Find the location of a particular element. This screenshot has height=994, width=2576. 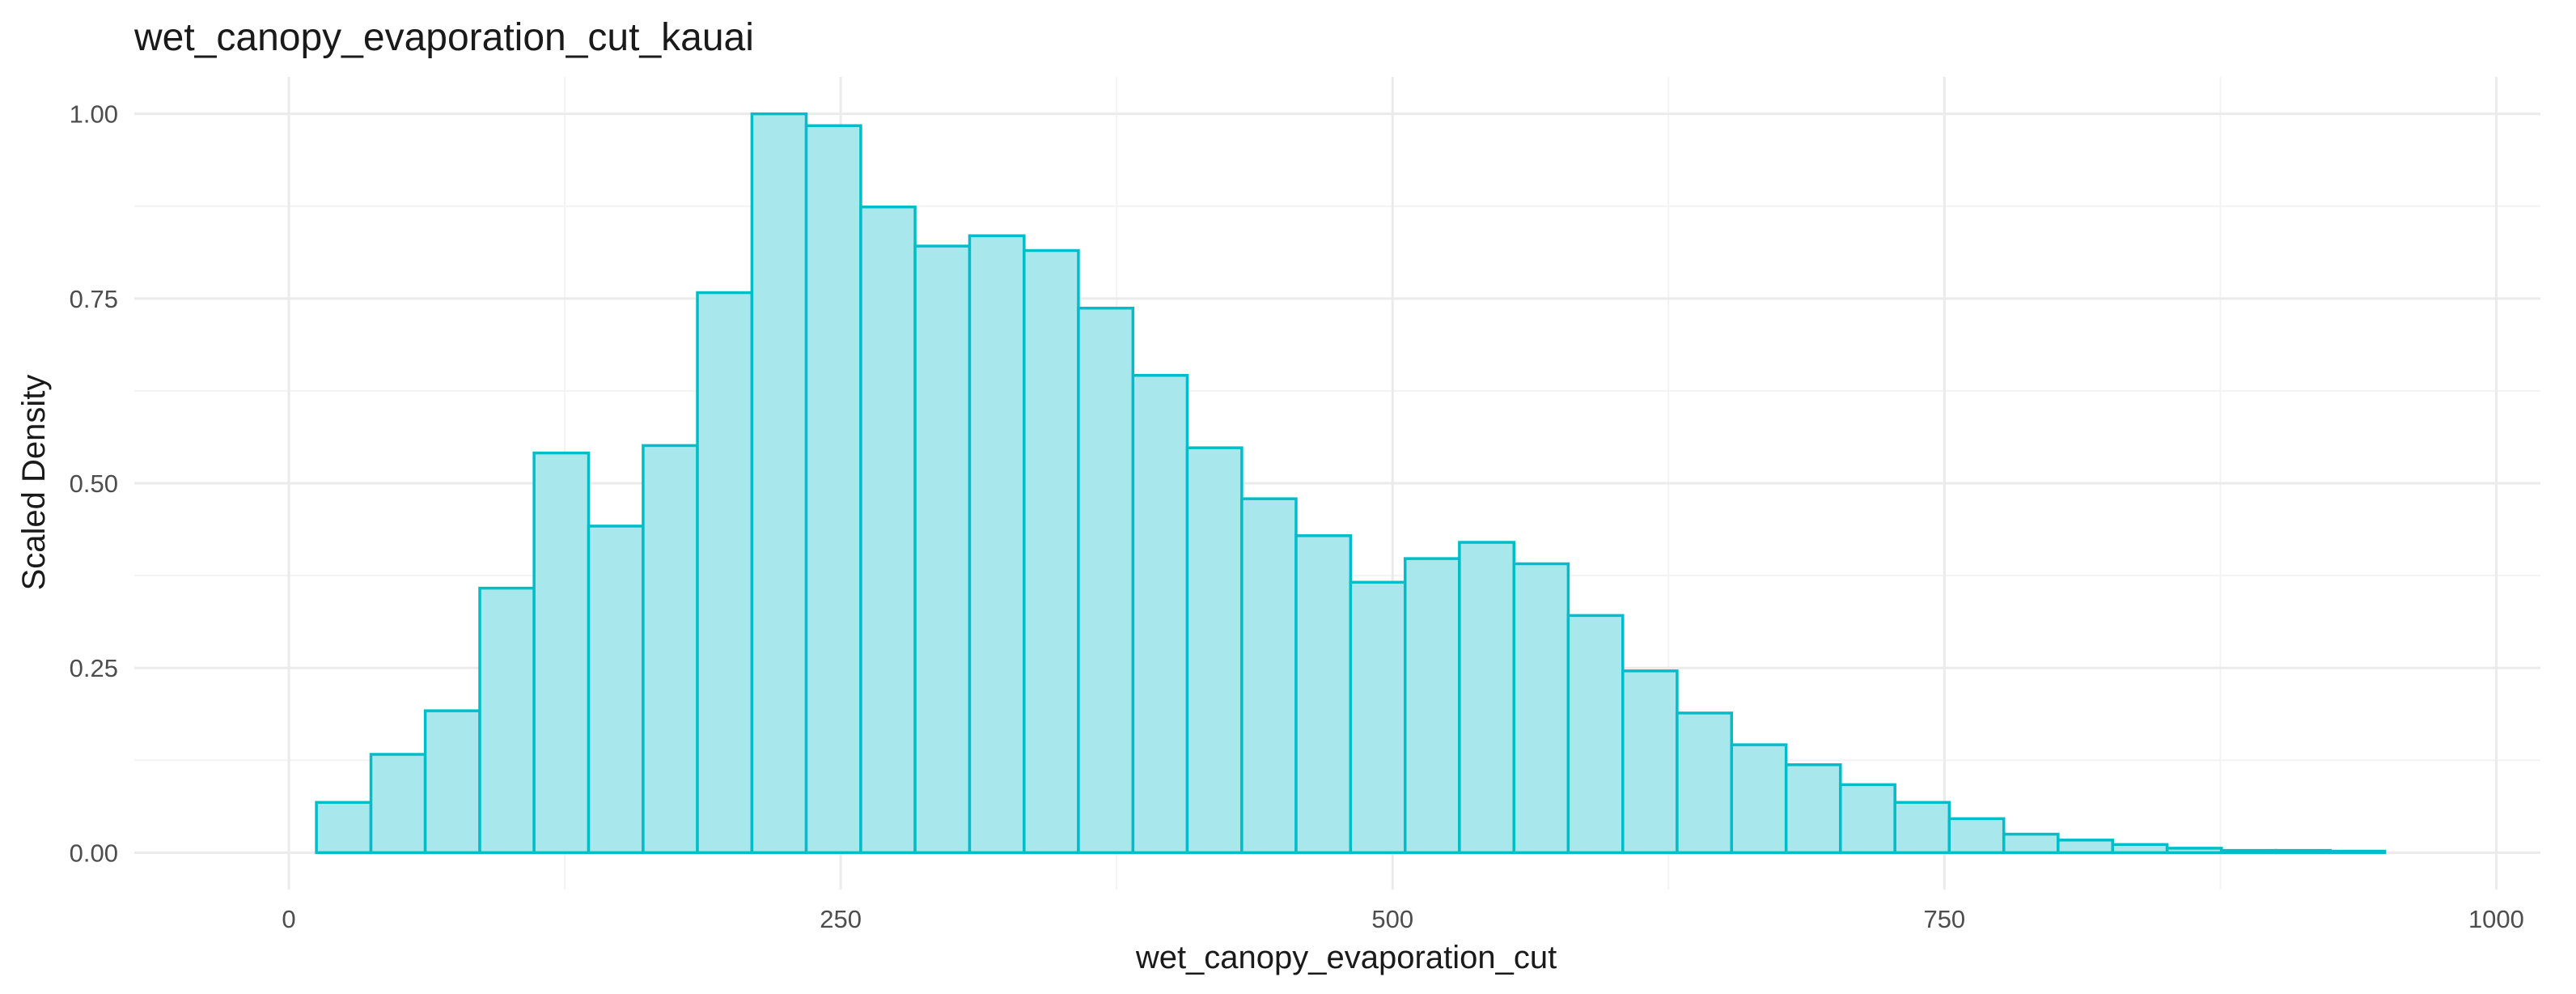

y-tick-label: 0.50 is located at coordinates (94, 484).